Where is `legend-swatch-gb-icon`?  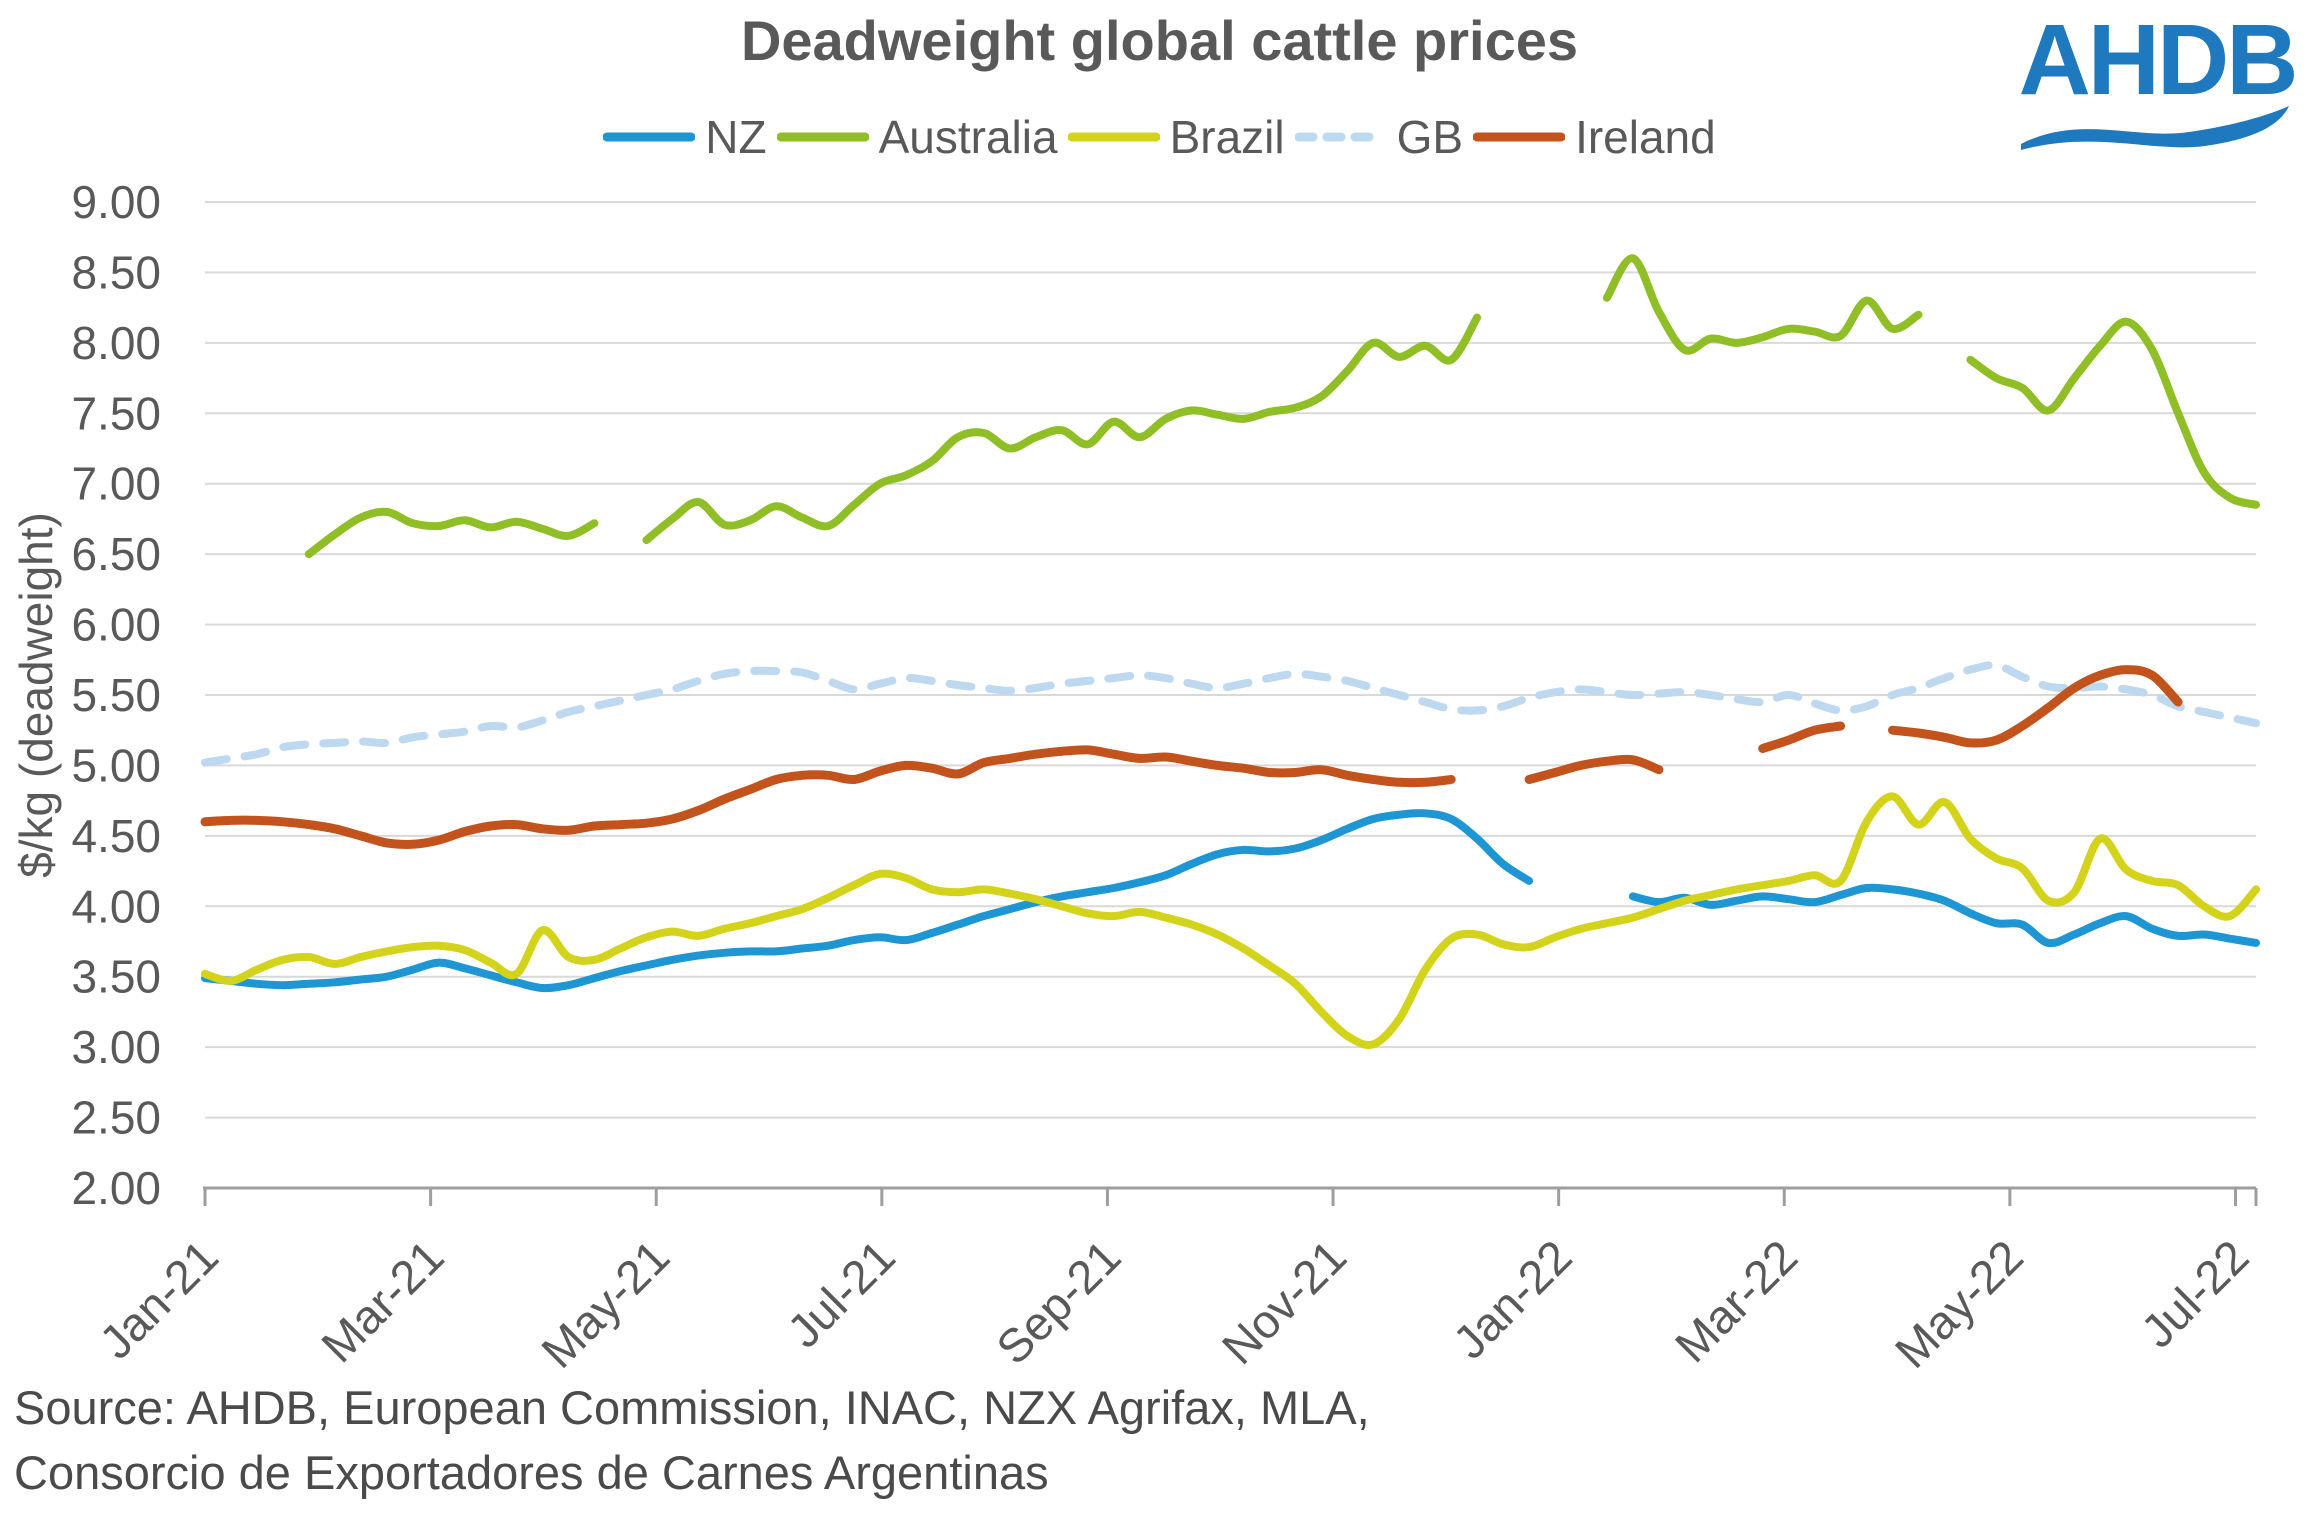
legend-swatch-gb-icon is located at coordinates (1340, 137).